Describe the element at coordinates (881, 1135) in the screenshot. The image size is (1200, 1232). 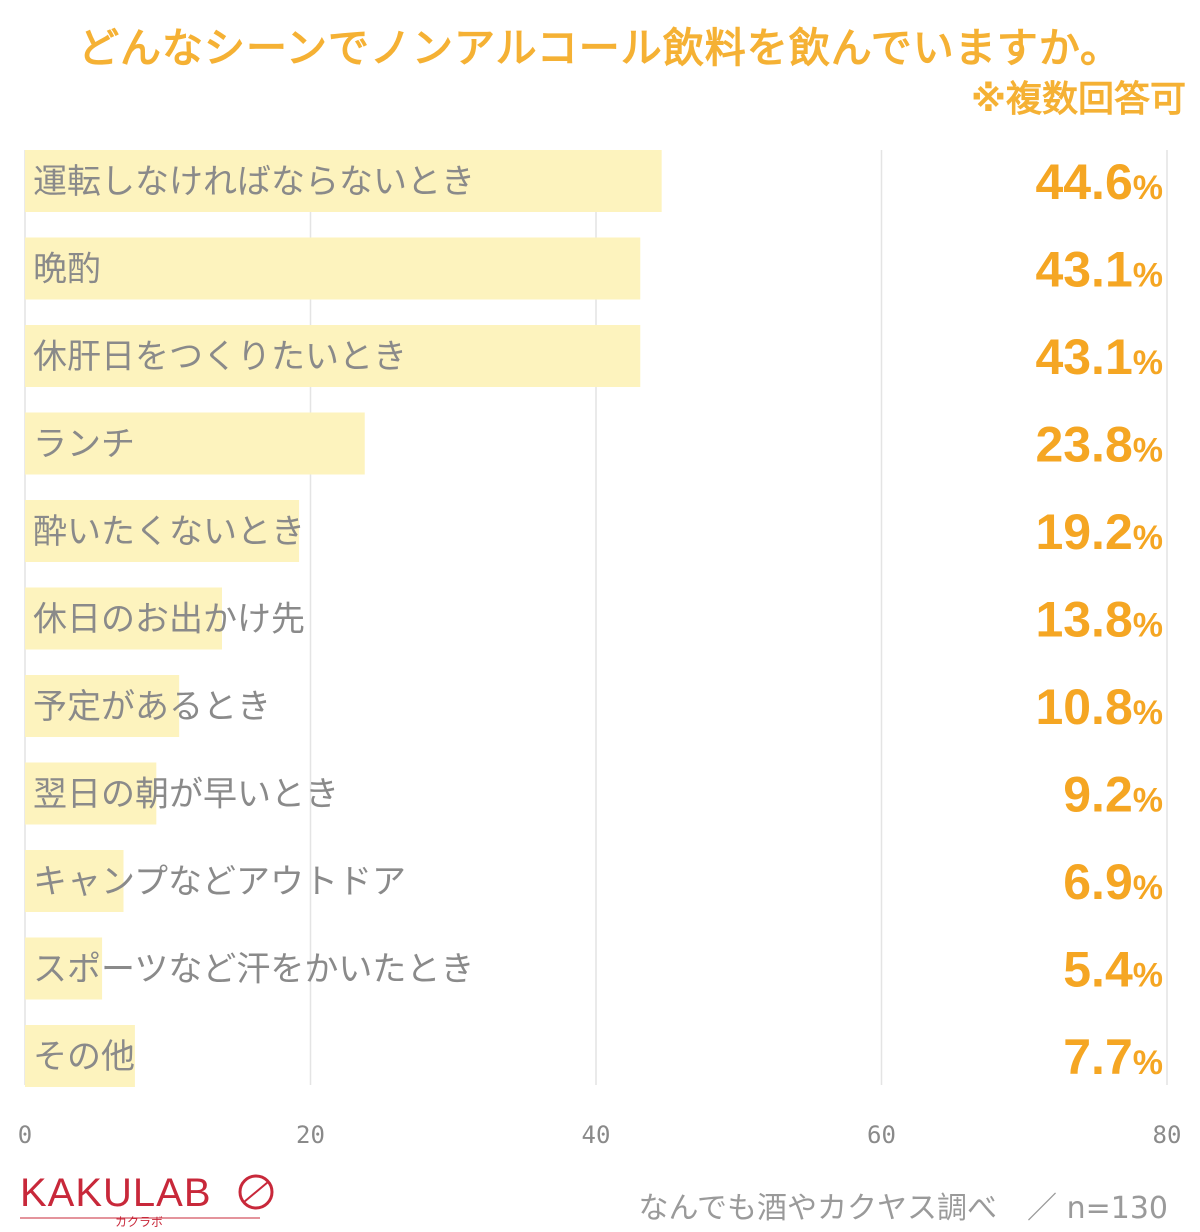
I see `x-tick-label: 60` at that location.